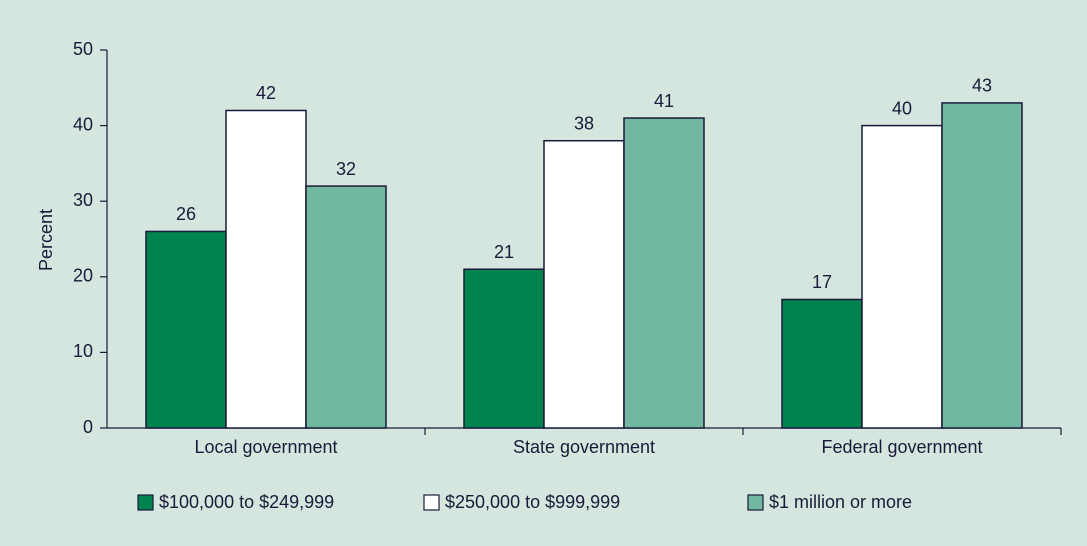  I want to click on x-tick-label: State government, so click(584, 447).